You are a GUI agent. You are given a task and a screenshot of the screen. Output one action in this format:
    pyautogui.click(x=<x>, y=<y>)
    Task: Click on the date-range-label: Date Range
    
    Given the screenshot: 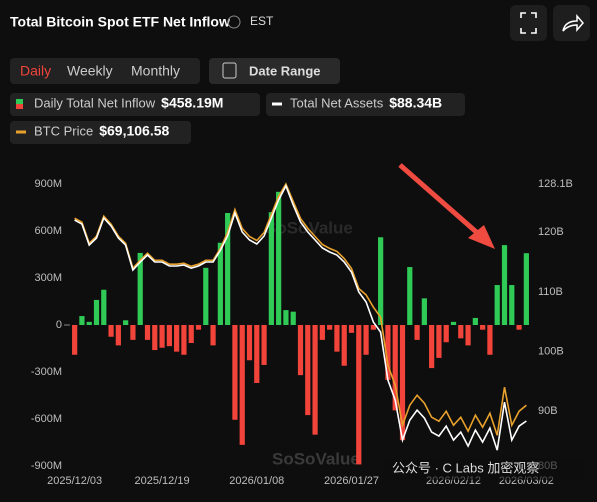 What is the action you would take?
    pyautogui.click(x=285, y=70)
    